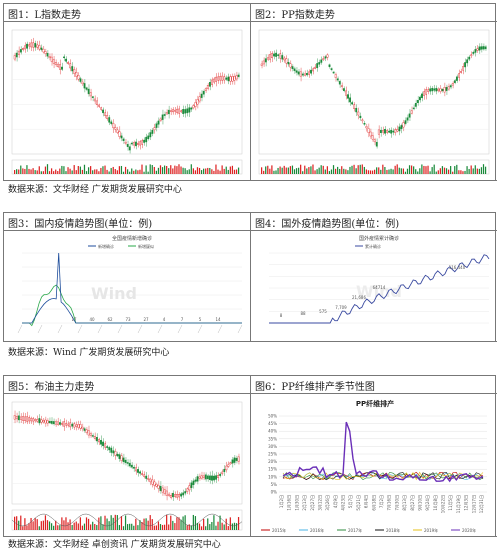 The height and width of the screenshot is (550, 500). What do you see at coordinates (404, 503) in the screenshot?
I see `x-tick-label: 8月13日` at bounding box center [404, 503].